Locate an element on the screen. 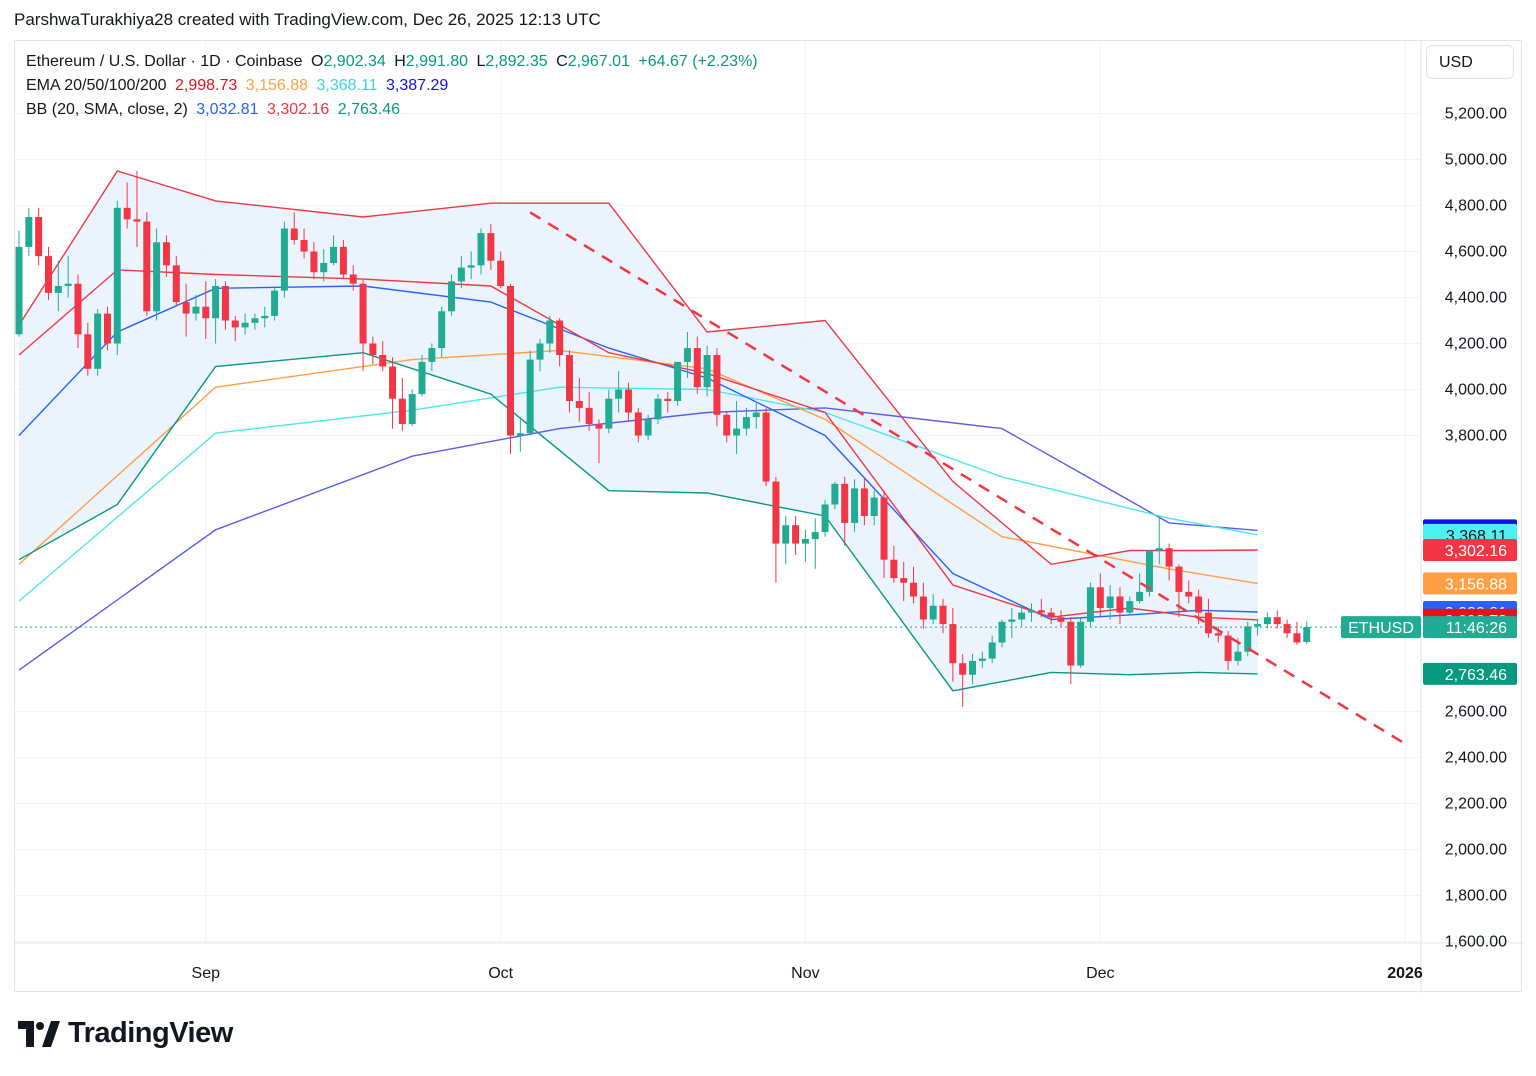 The height and width of the screenshot is (1076, 1536). price-axis-label: 4,600.00 is located at coordinates (1476, 252).